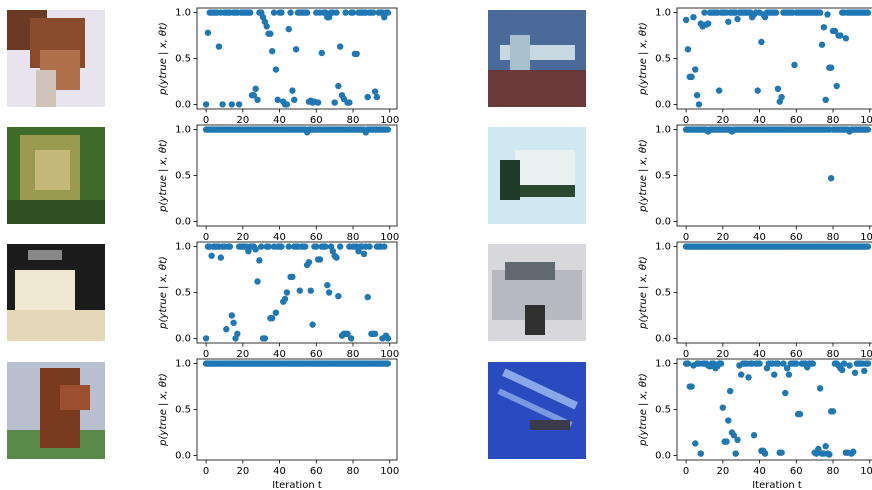 The height and width of the screenshot is (490, 872). What do you see at coordinates (777, 485) in the screenshot?
I see `x-axis-label: Iteration t` at bounding box center [777, 485].